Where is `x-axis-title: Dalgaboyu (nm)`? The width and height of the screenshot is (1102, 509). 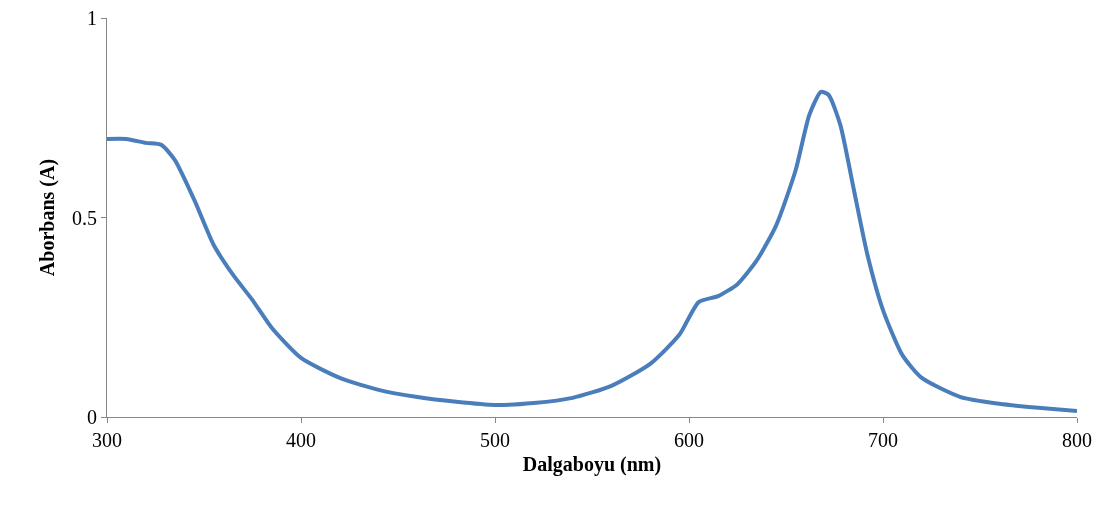 x-axis-title: Dalgaboyu (nm) is located at coordinates (592, 464).